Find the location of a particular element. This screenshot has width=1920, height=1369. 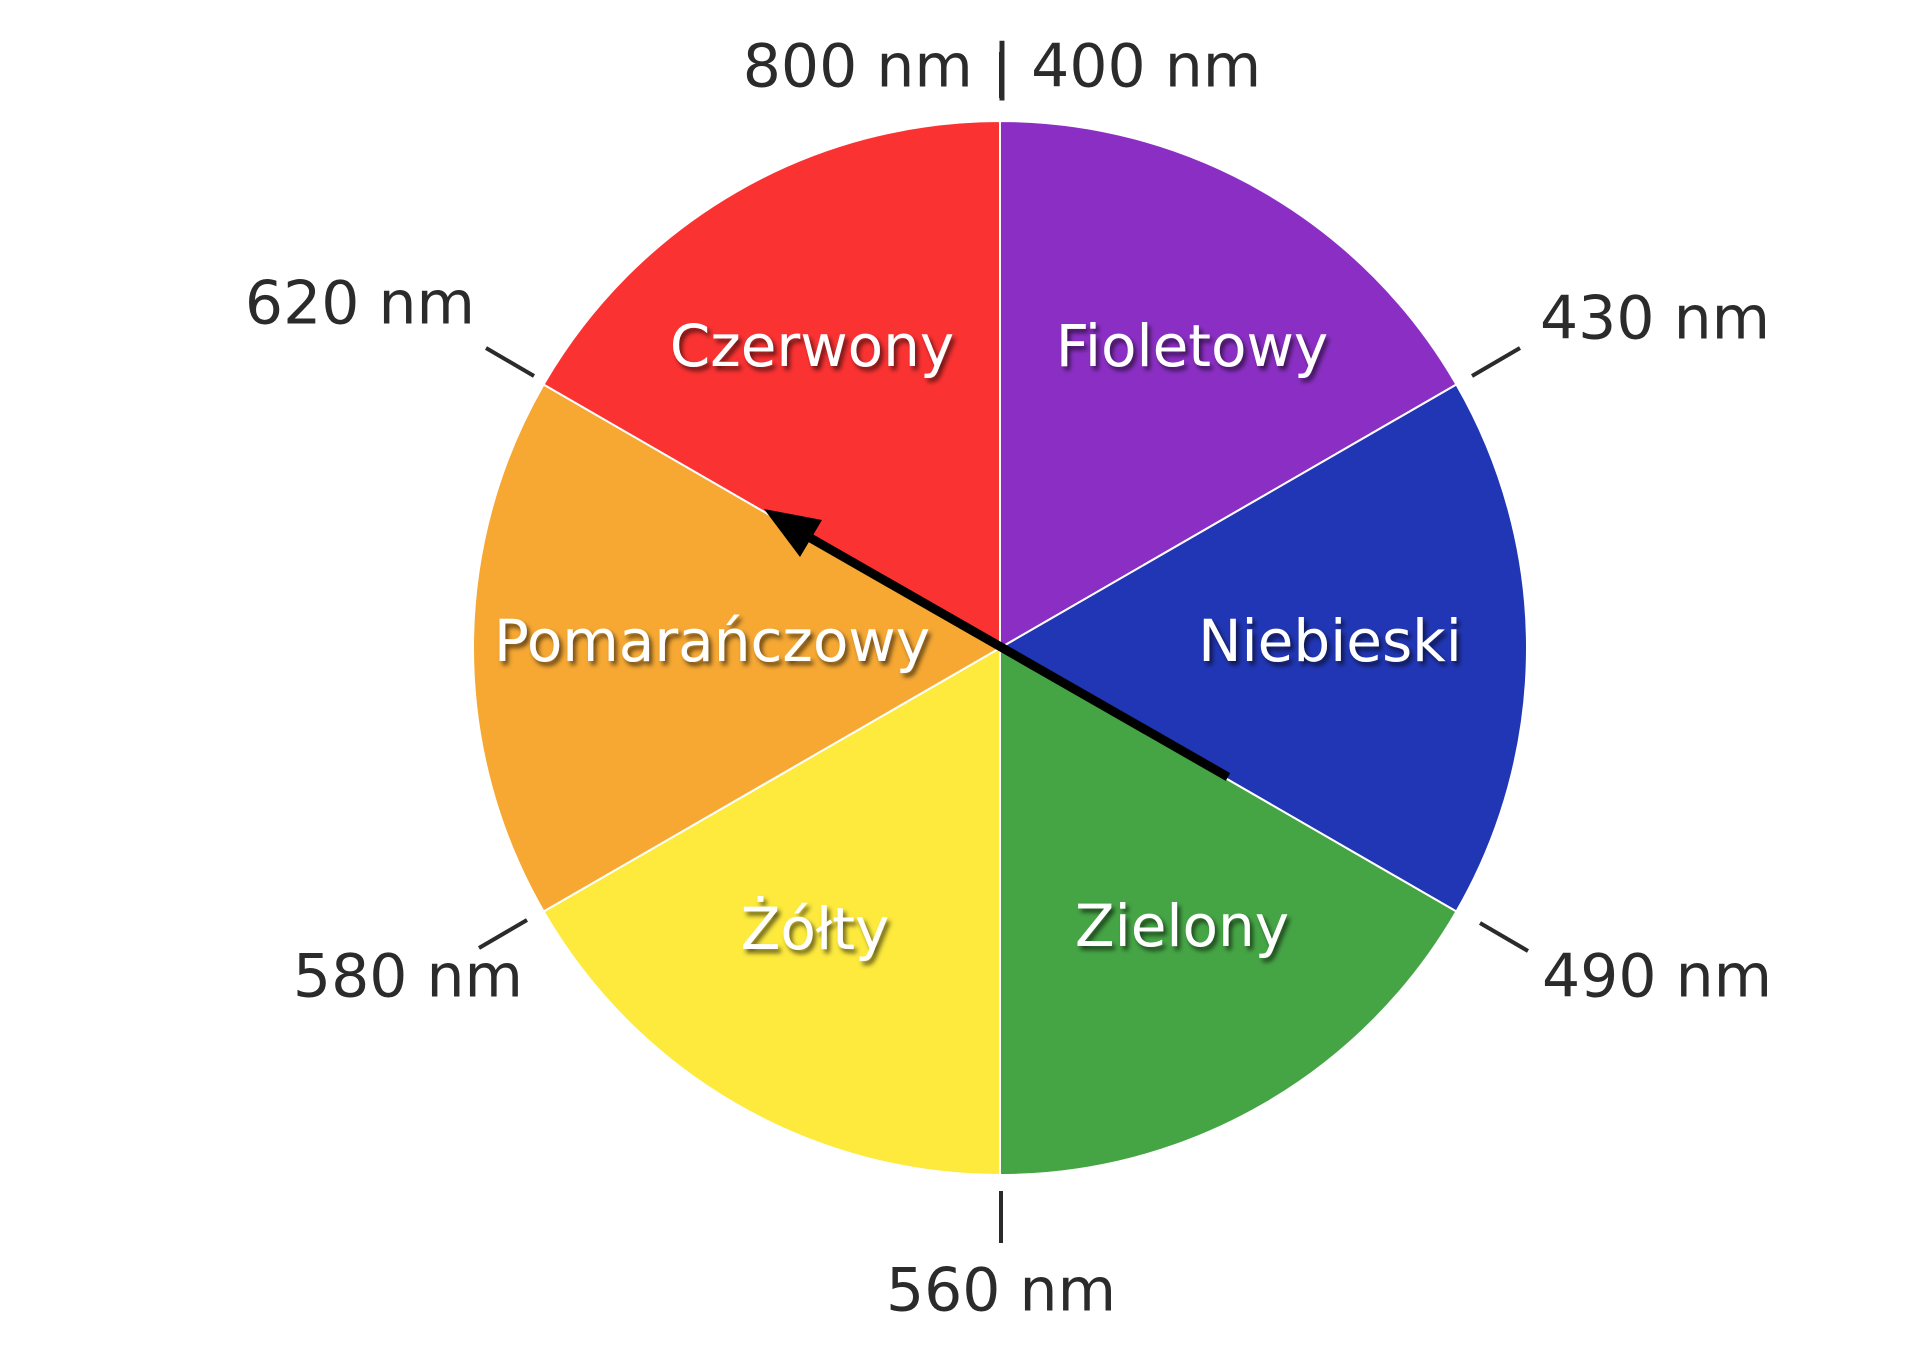

segment-label-orange: Pomarańczowy is located at coordinates (712, 641).